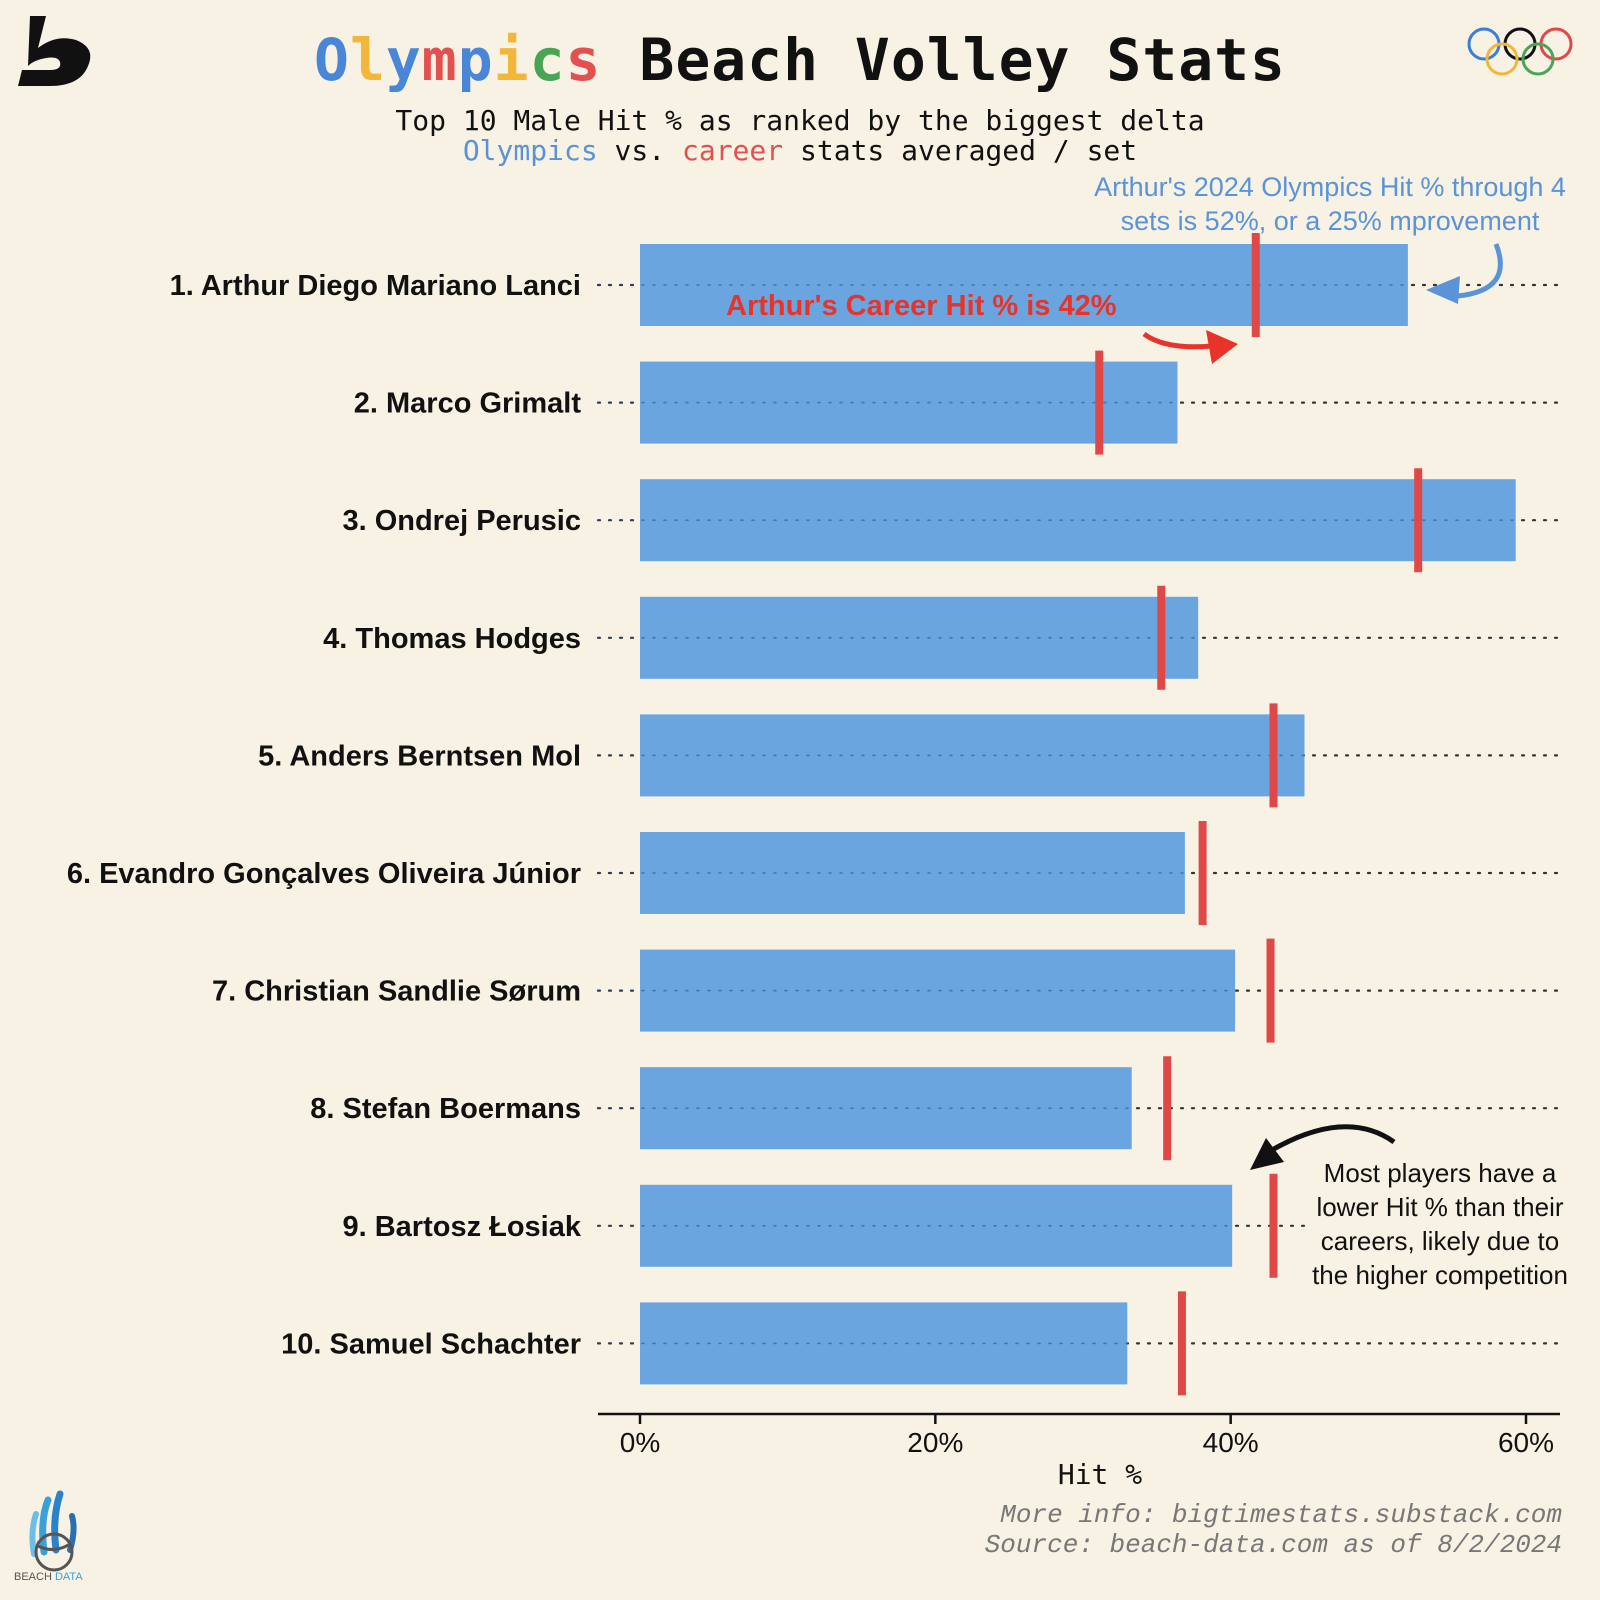 The height and width of the screenshot is (1600, 1600). I want to click on player-label: 6. Evandro Gonçalves Oliveira Júnior, so click(324, 874).